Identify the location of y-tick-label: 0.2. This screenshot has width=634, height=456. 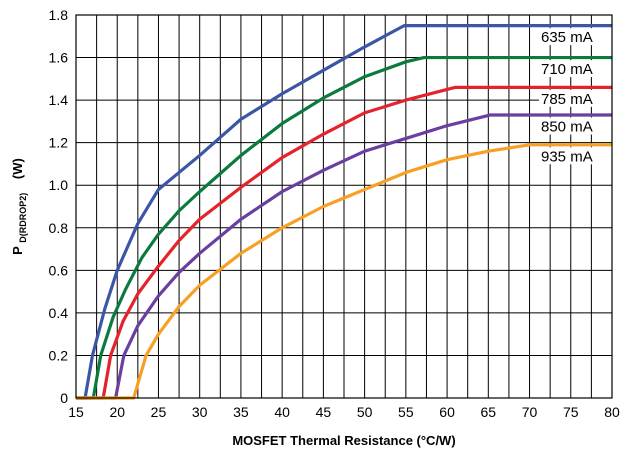
(59, 355).